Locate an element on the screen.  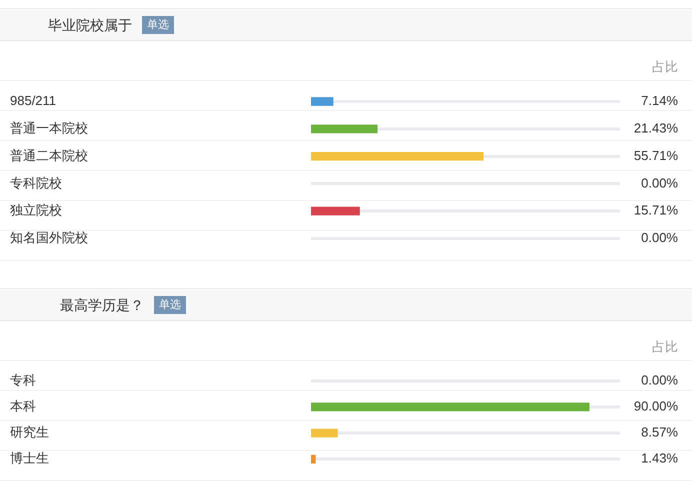
y-tick-label: 本科 is located at coordinates (23, 406).